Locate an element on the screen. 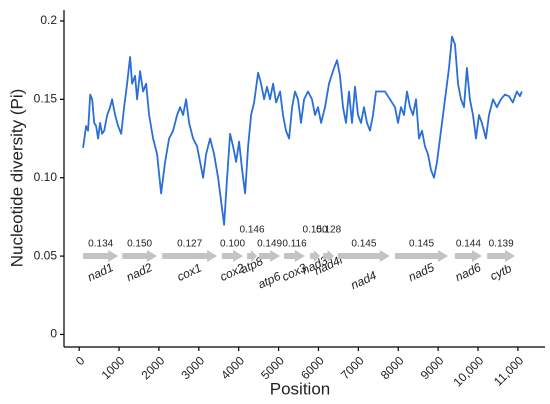  y-tick-label: 0.15 is located at coordinates (46, 99).